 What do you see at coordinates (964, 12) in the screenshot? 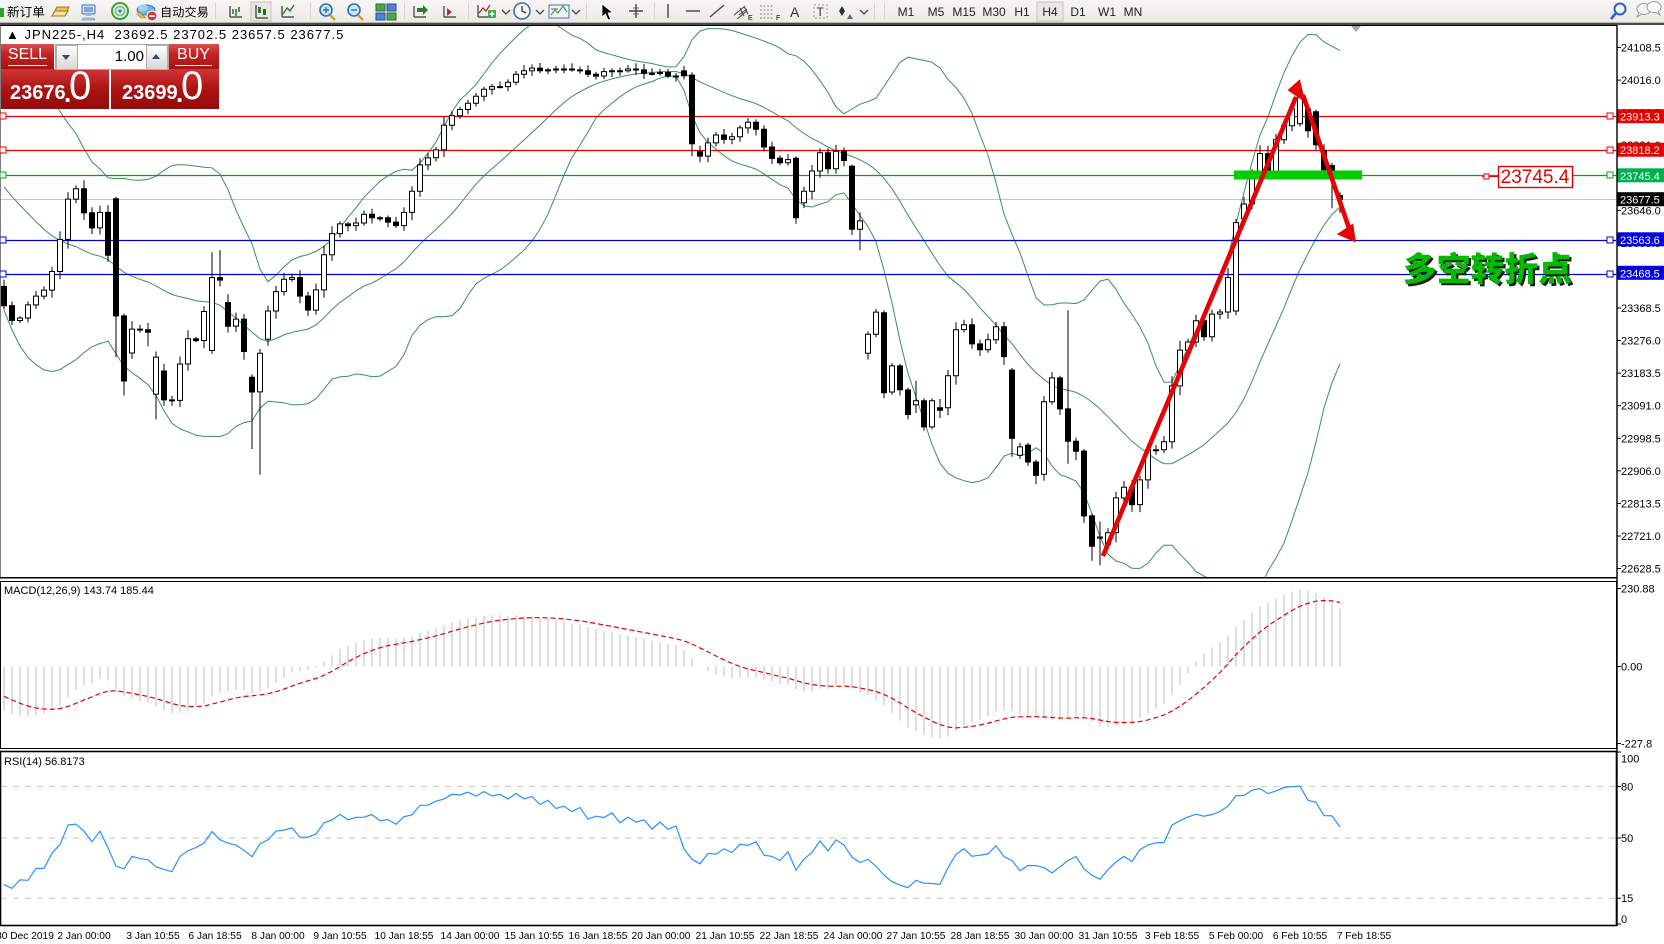
I see `svg-text: M15` at bounding box center [964, 12].